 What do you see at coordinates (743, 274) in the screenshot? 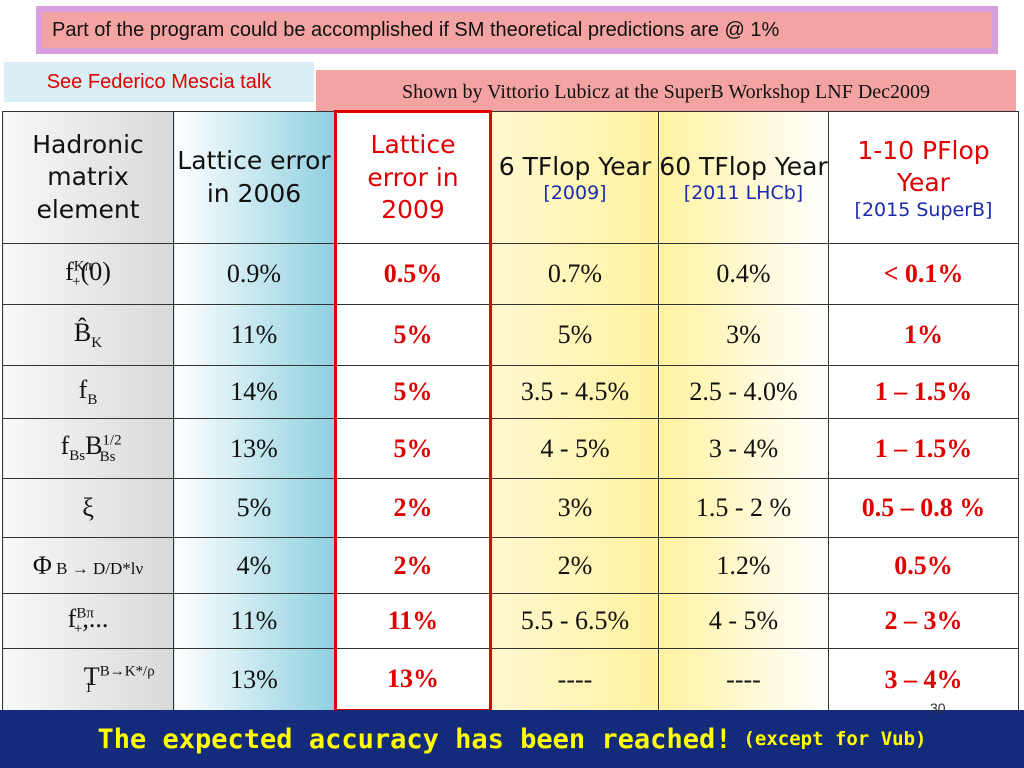
I see `tflop60: 0.4%` at bounding box center [743, 274].